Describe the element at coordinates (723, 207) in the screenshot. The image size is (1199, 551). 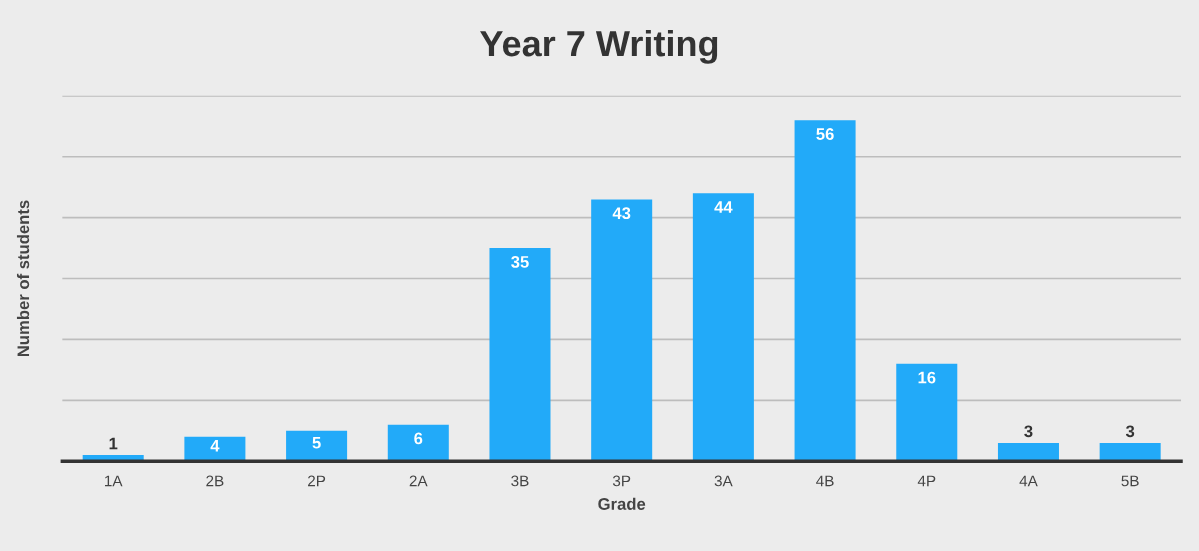
I see `data-label: 44` at that location.